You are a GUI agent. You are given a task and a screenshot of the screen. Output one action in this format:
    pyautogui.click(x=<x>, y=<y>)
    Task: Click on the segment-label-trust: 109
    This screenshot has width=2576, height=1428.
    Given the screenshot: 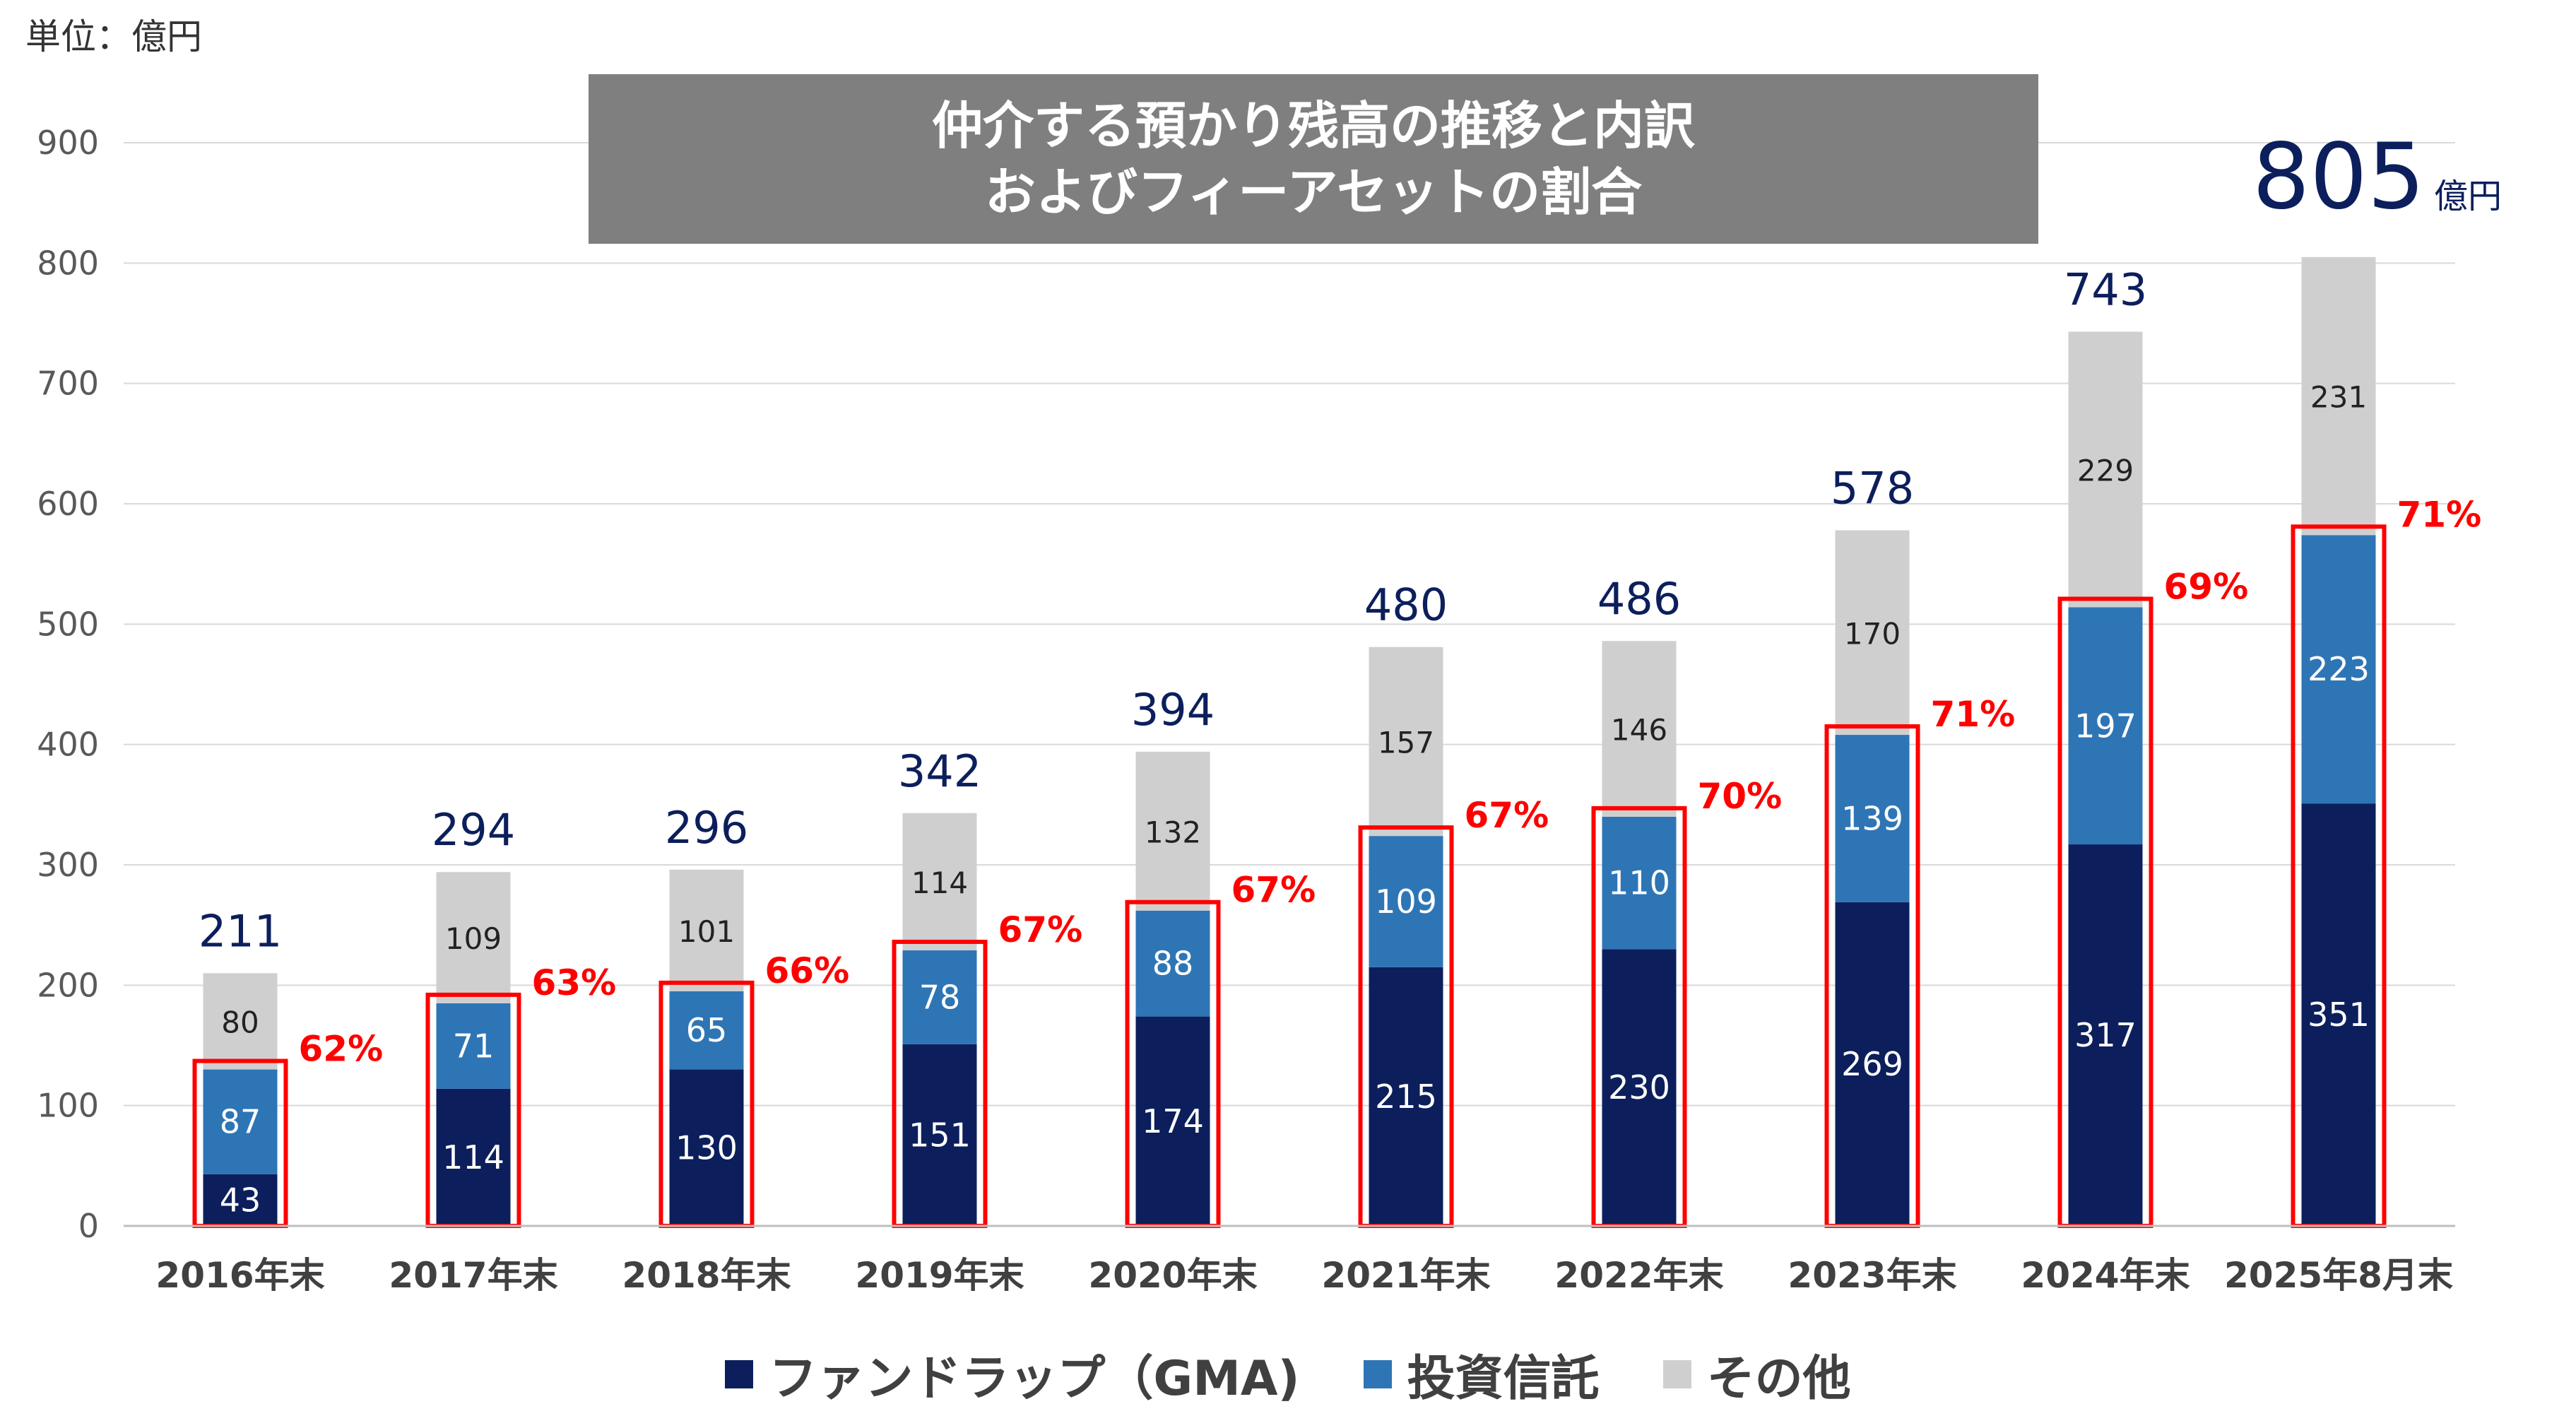 What is the action you would take?
    pyautogui.click(x=1406, y=902)
    